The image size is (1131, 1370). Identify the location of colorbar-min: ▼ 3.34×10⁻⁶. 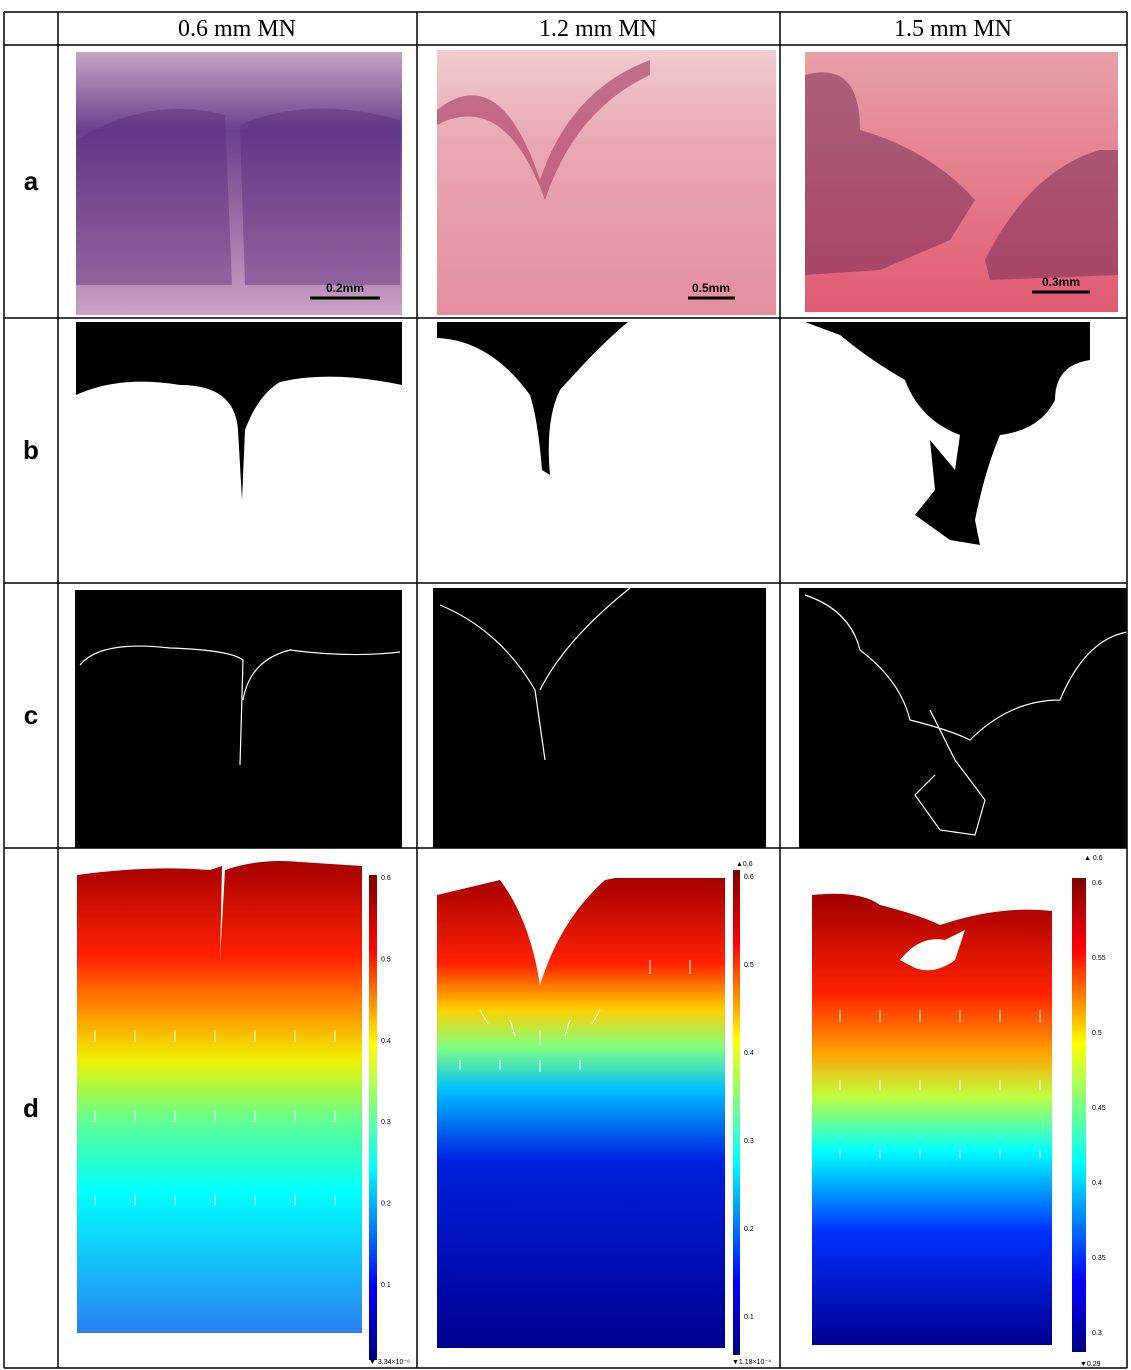
(389, 1362).